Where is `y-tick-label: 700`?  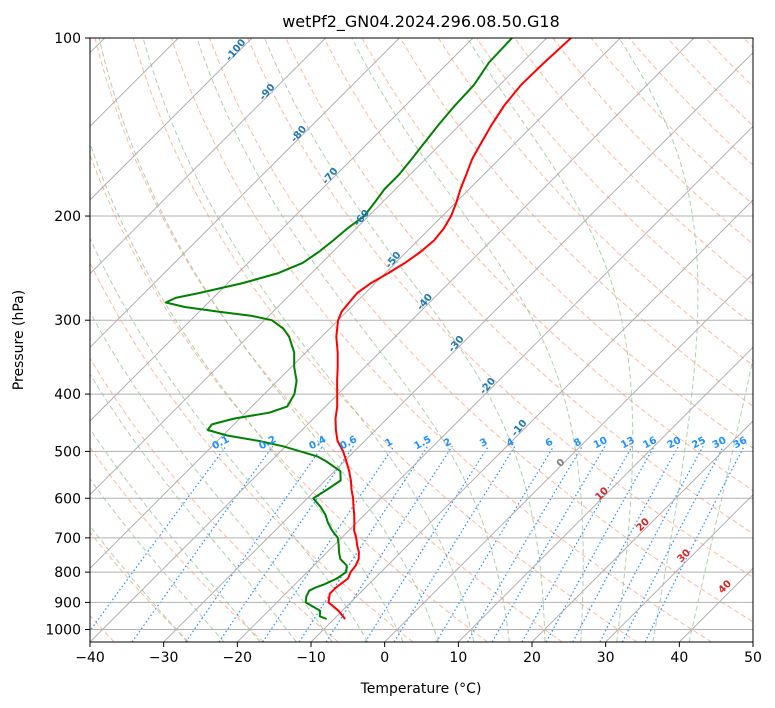 y-tick-label: 700 is located at coordinates (67, 539).